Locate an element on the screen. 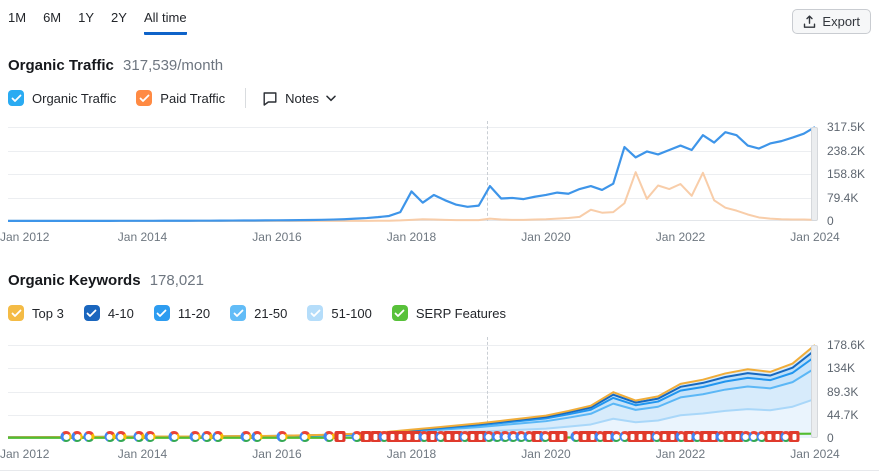  keywords-legend: Top 3 4-10 11-20 21-50 51-100 SERP Features is located at coordinates (443, 313).